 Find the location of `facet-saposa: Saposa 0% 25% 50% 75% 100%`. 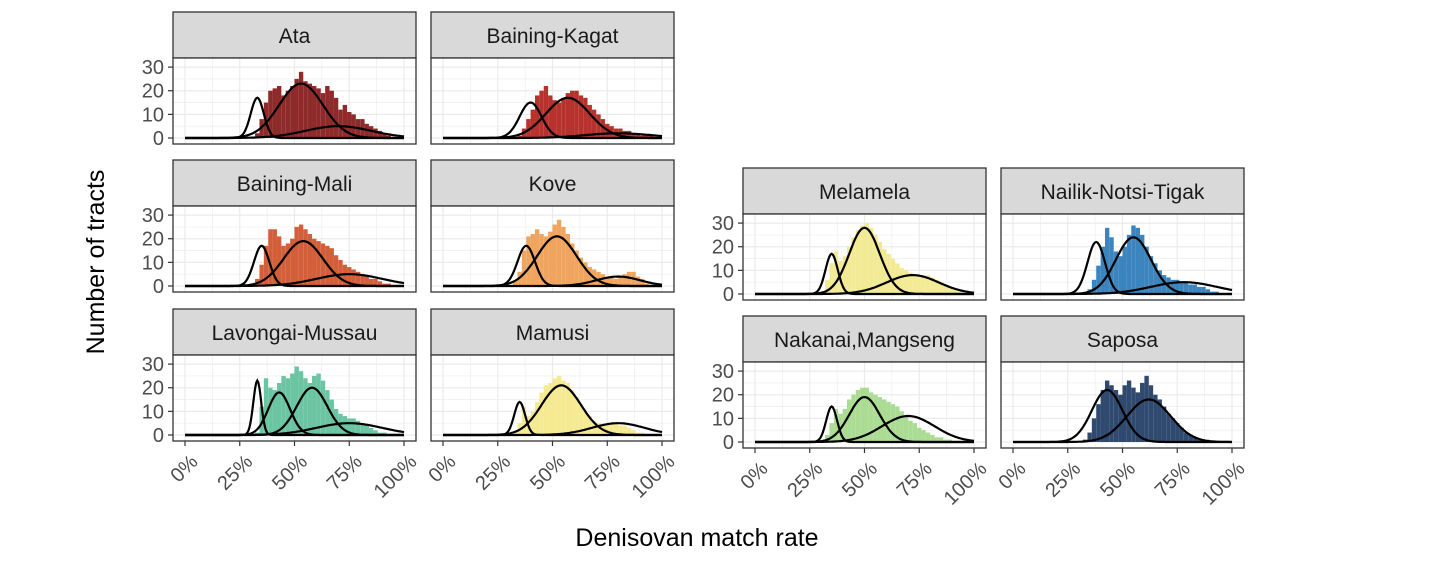

facet-saposa: Saposa 0% 25% 50% 75% 100% is located at coordinates (1122, 412).